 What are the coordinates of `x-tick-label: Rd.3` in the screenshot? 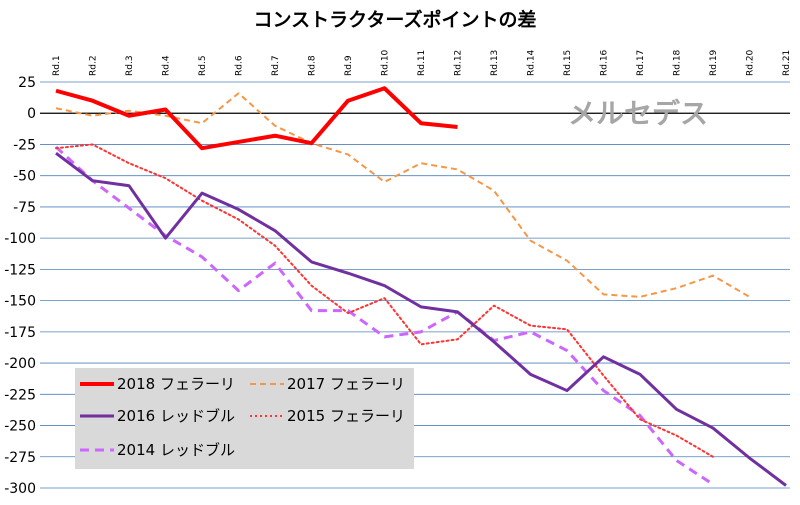 It's located at (130, 65).